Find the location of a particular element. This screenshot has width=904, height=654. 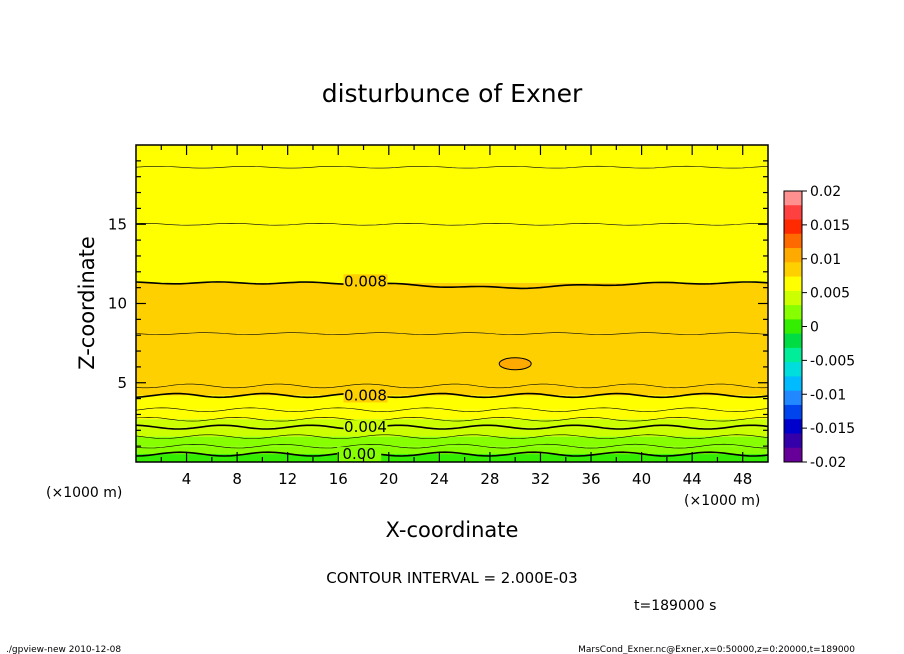

x-tick-label: 40 is located at coordinates (641, 479).